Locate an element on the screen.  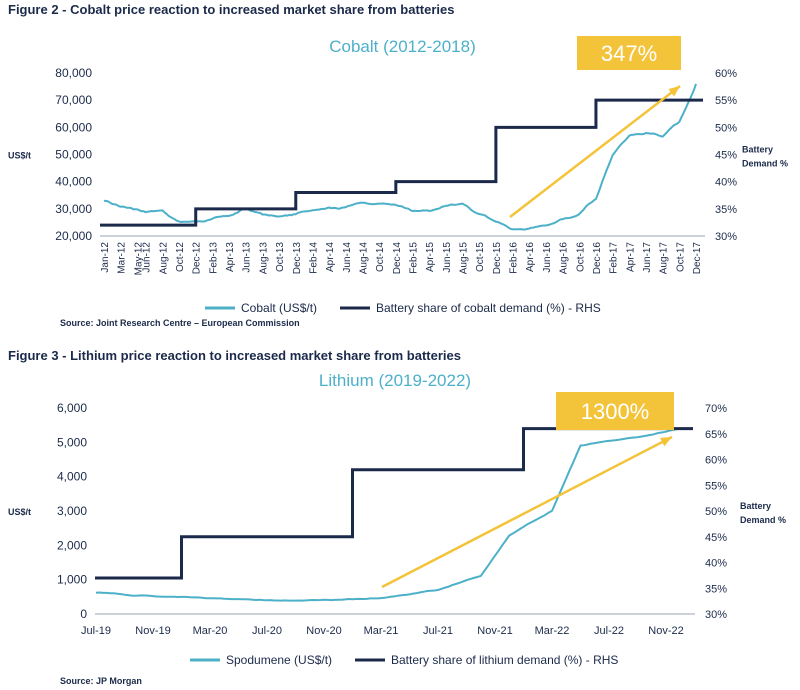
cobalt-callout-box is located at coordinates (629, 53).